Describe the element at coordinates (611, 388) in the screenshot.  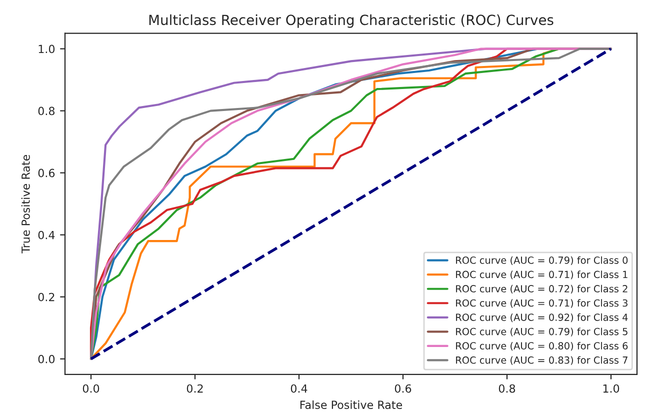
I see `x-tick-label: 1.0` at that location.